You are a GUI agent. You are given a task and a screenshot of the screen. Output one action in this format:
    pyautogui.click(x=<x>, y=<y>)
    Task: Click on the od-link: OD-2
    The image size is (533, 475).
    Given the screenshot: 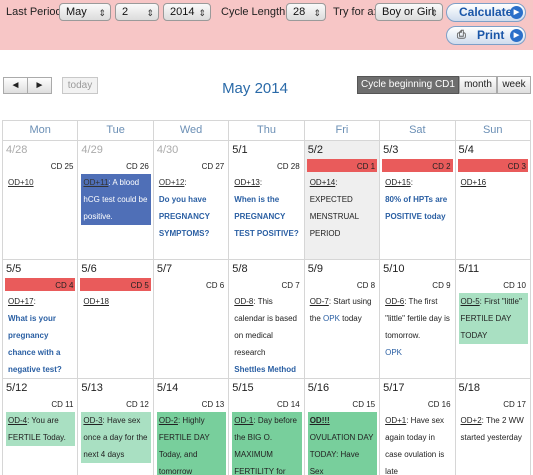 What is the action you would take?
    pyautogui.click(x=168, y=420)
    